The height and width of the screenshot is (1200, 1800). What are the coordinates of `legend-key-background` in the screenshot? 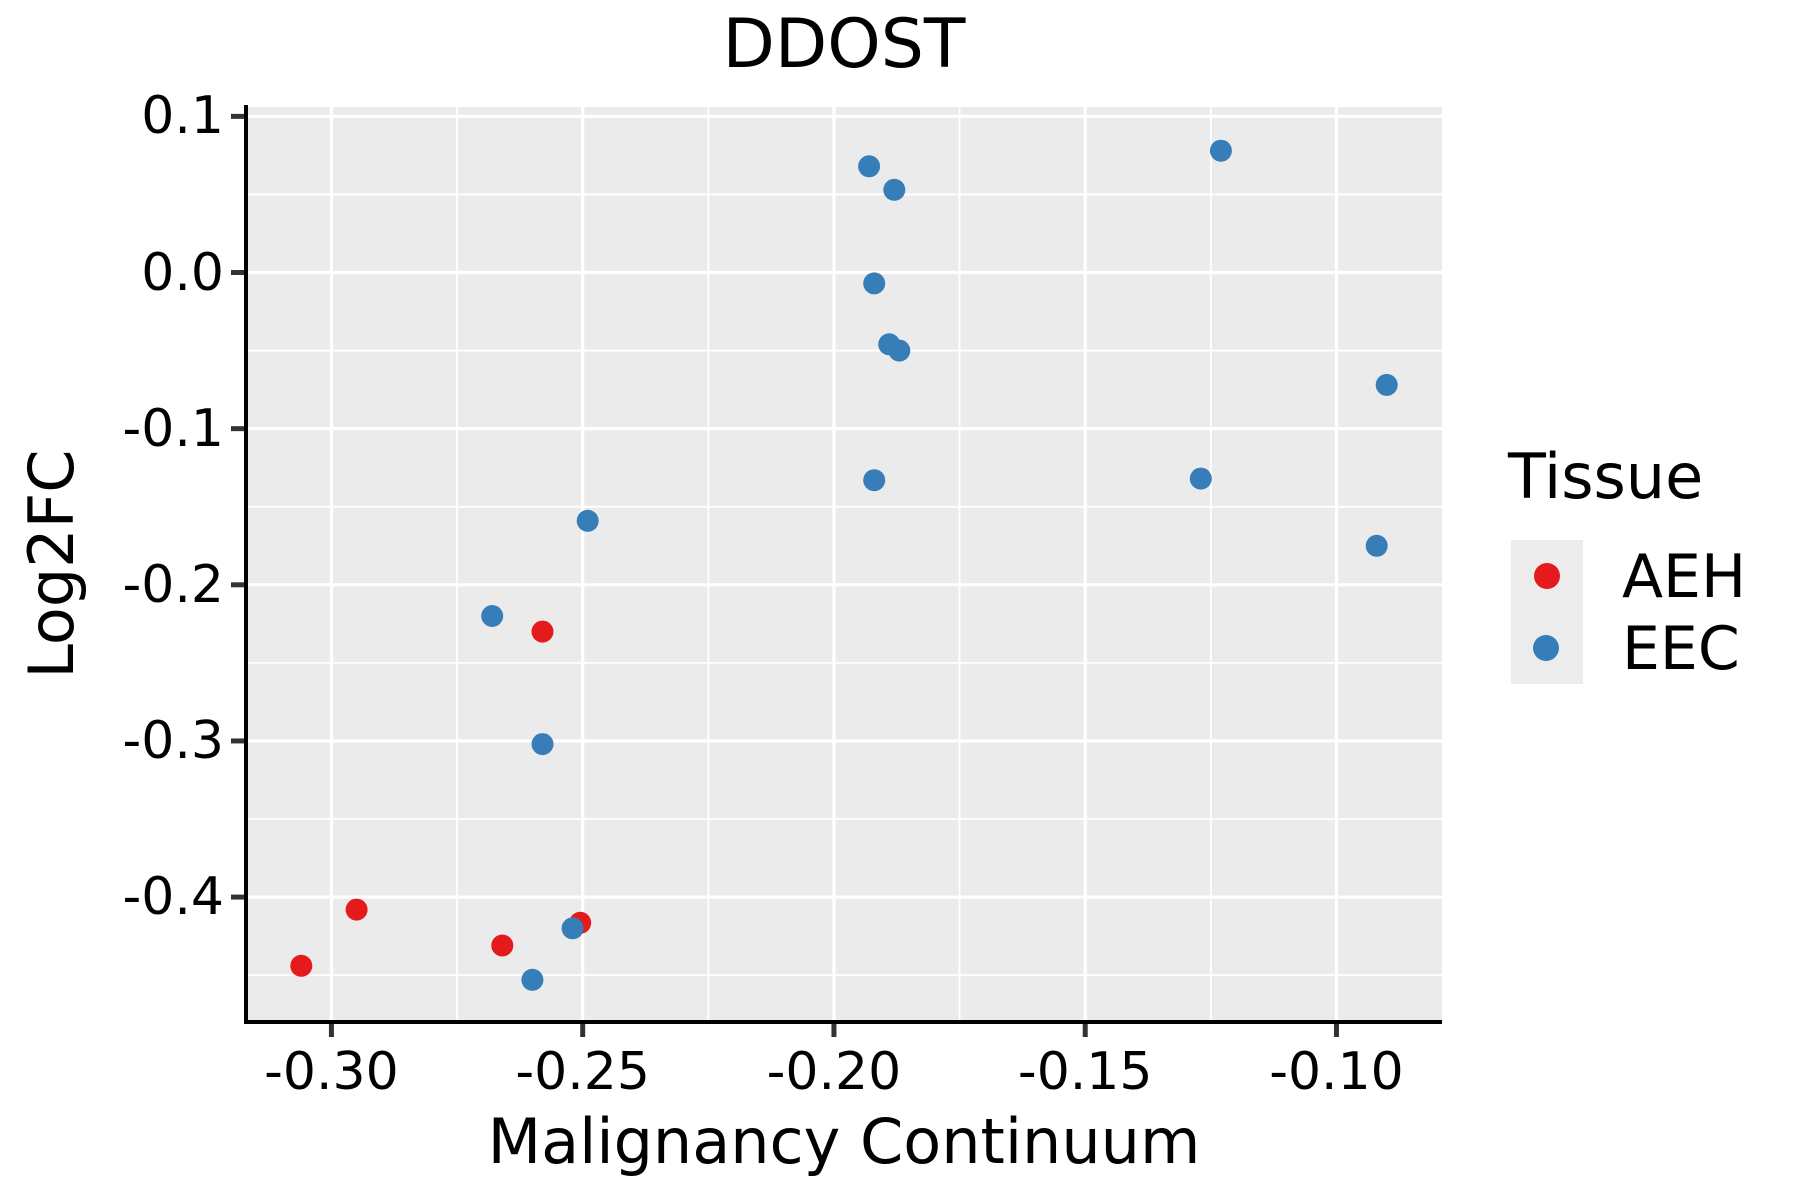 It's located at (1547, 612).